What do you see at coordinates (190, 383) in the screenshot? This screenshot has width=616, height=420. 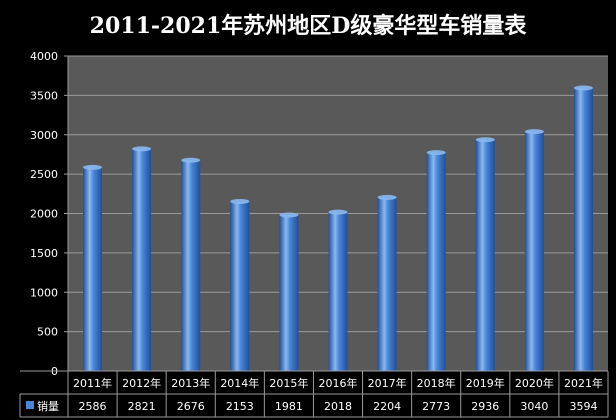 I see `x-tick-label: 2013年` at bounding box center [190, 383].